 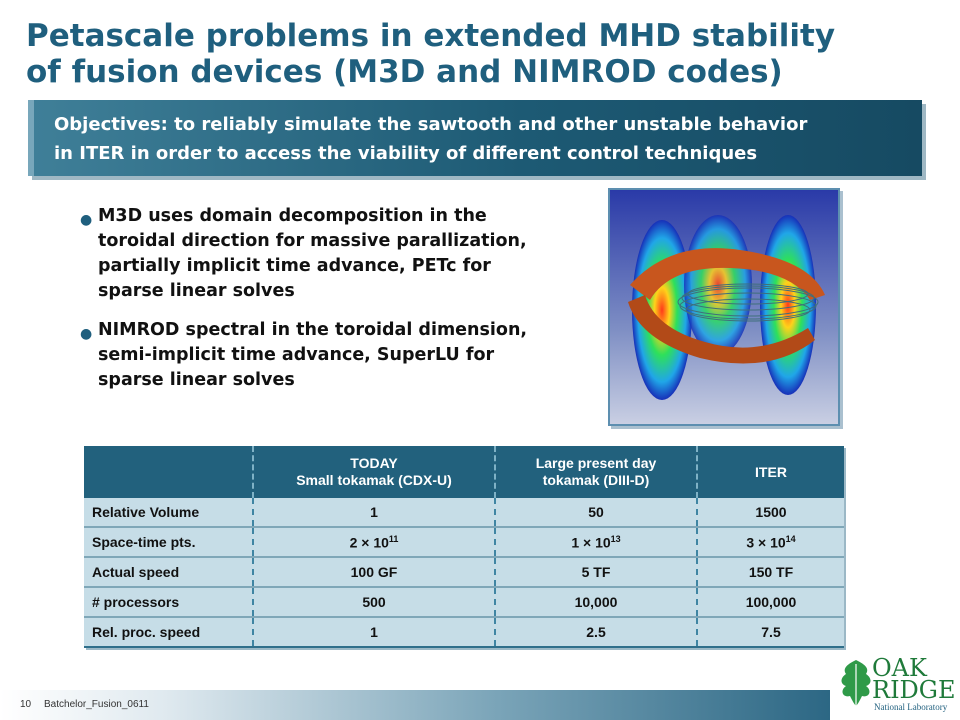 What do you see at coordinates (169, 542) in the screenshot?
I see `row-label: Space-time pts.` at bounding box center [169, 542].